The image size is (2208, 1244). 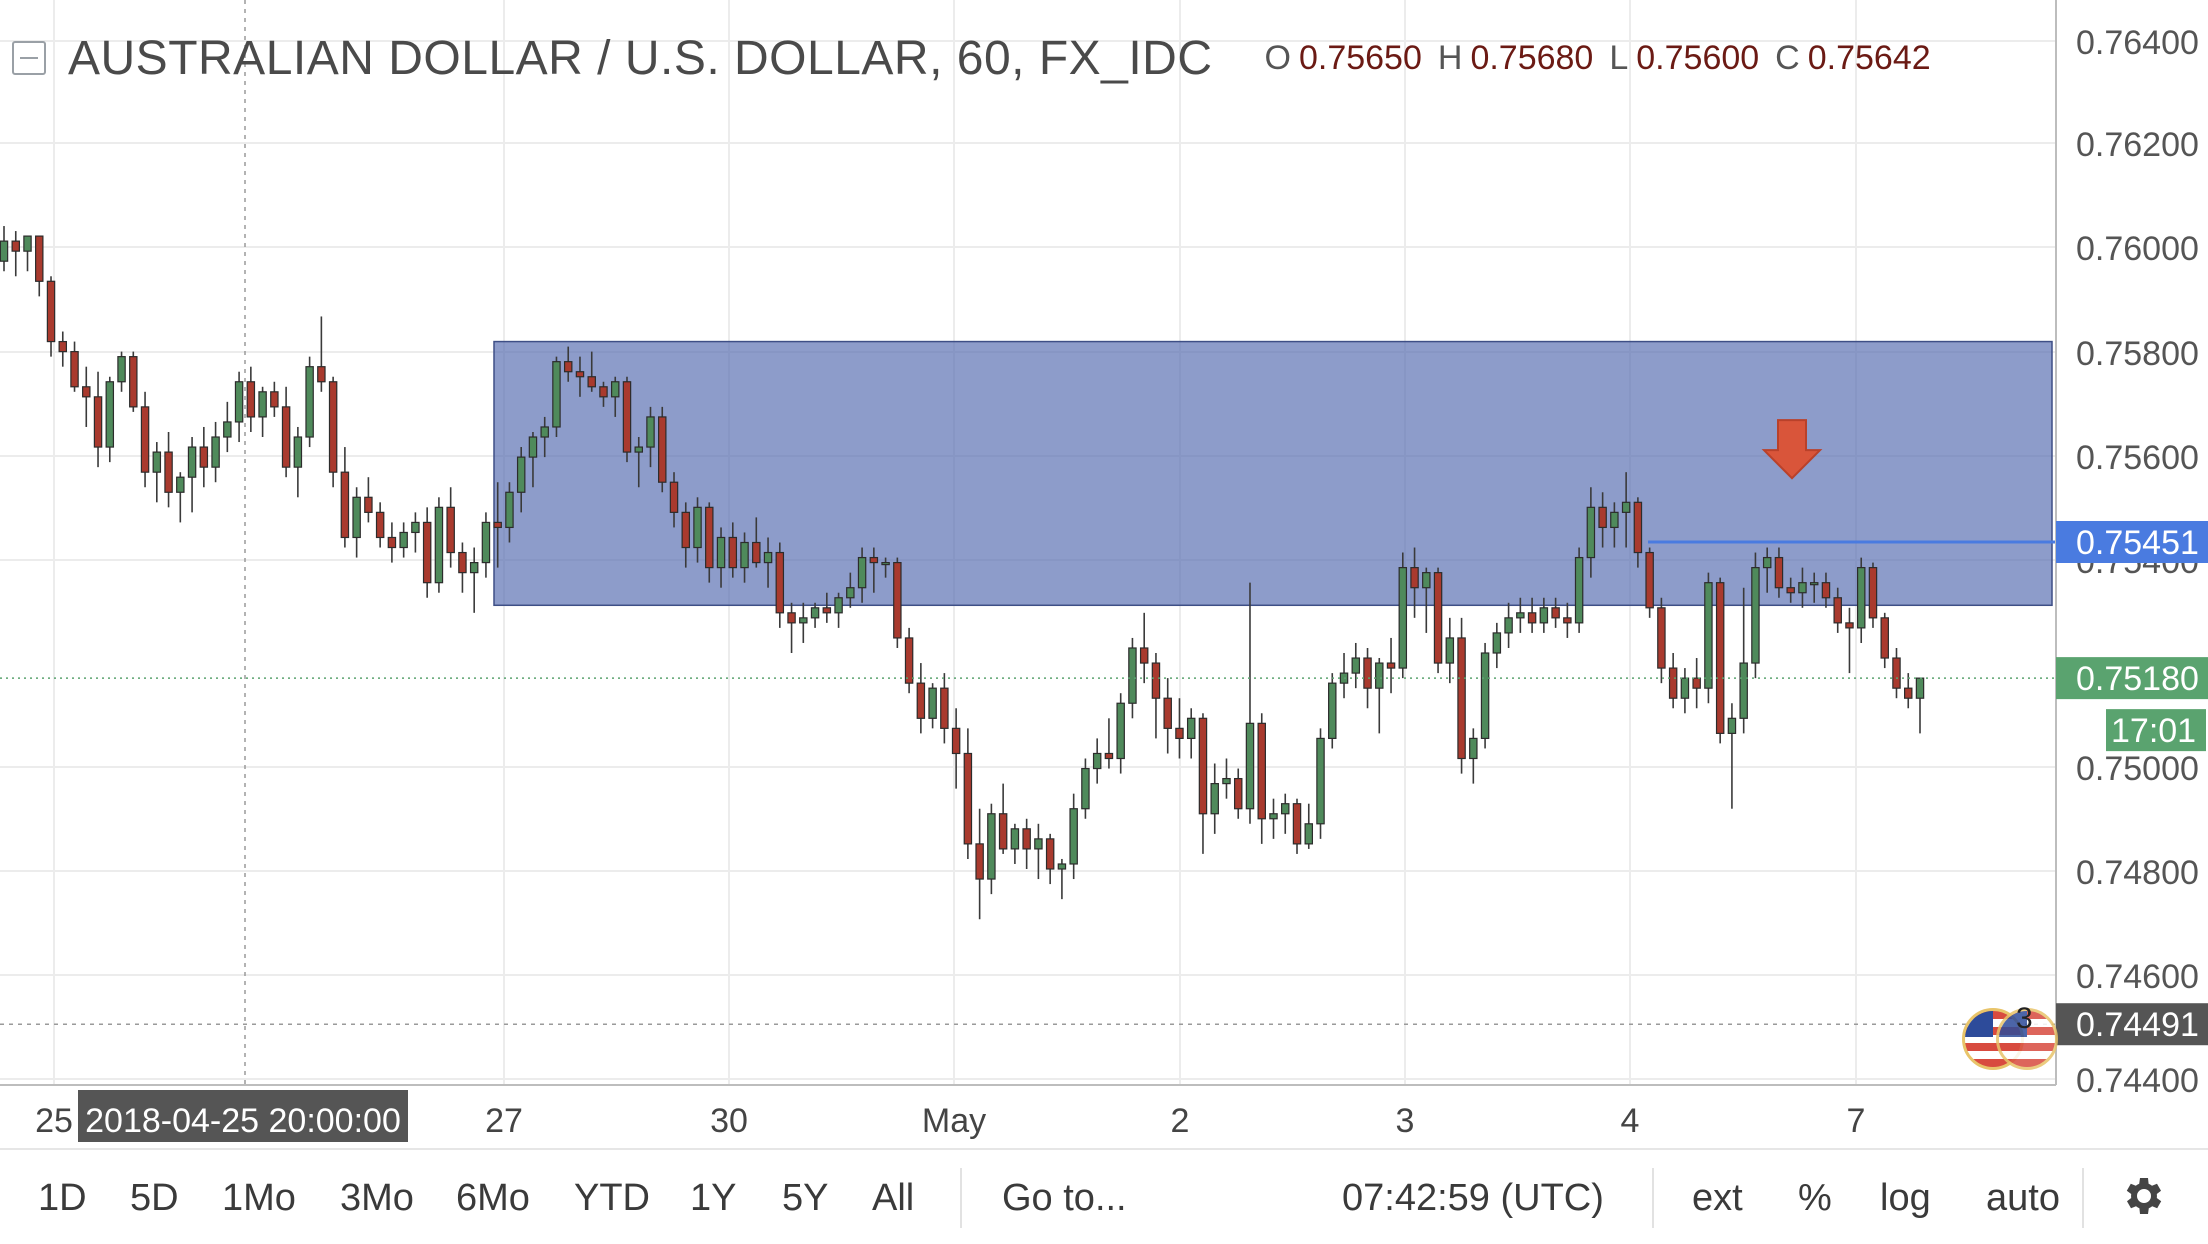 What do you see at coordinates (954, 1121) in the screenshot?
I see `x-tick-label: May` at bounding box center [954, 1121].